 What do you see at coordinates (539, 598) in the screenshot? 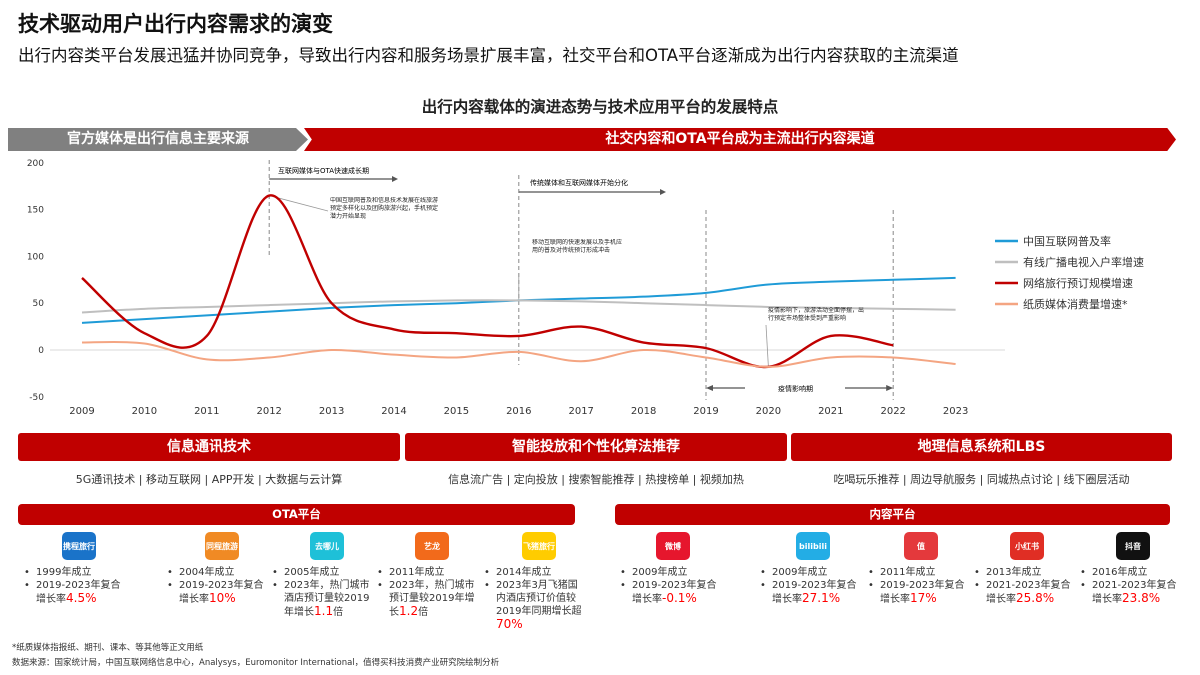
I see `growth-label: 2023年3月飞猪国内酒店预订价值较2019年同期增长超` at bounding box center [539, 598].